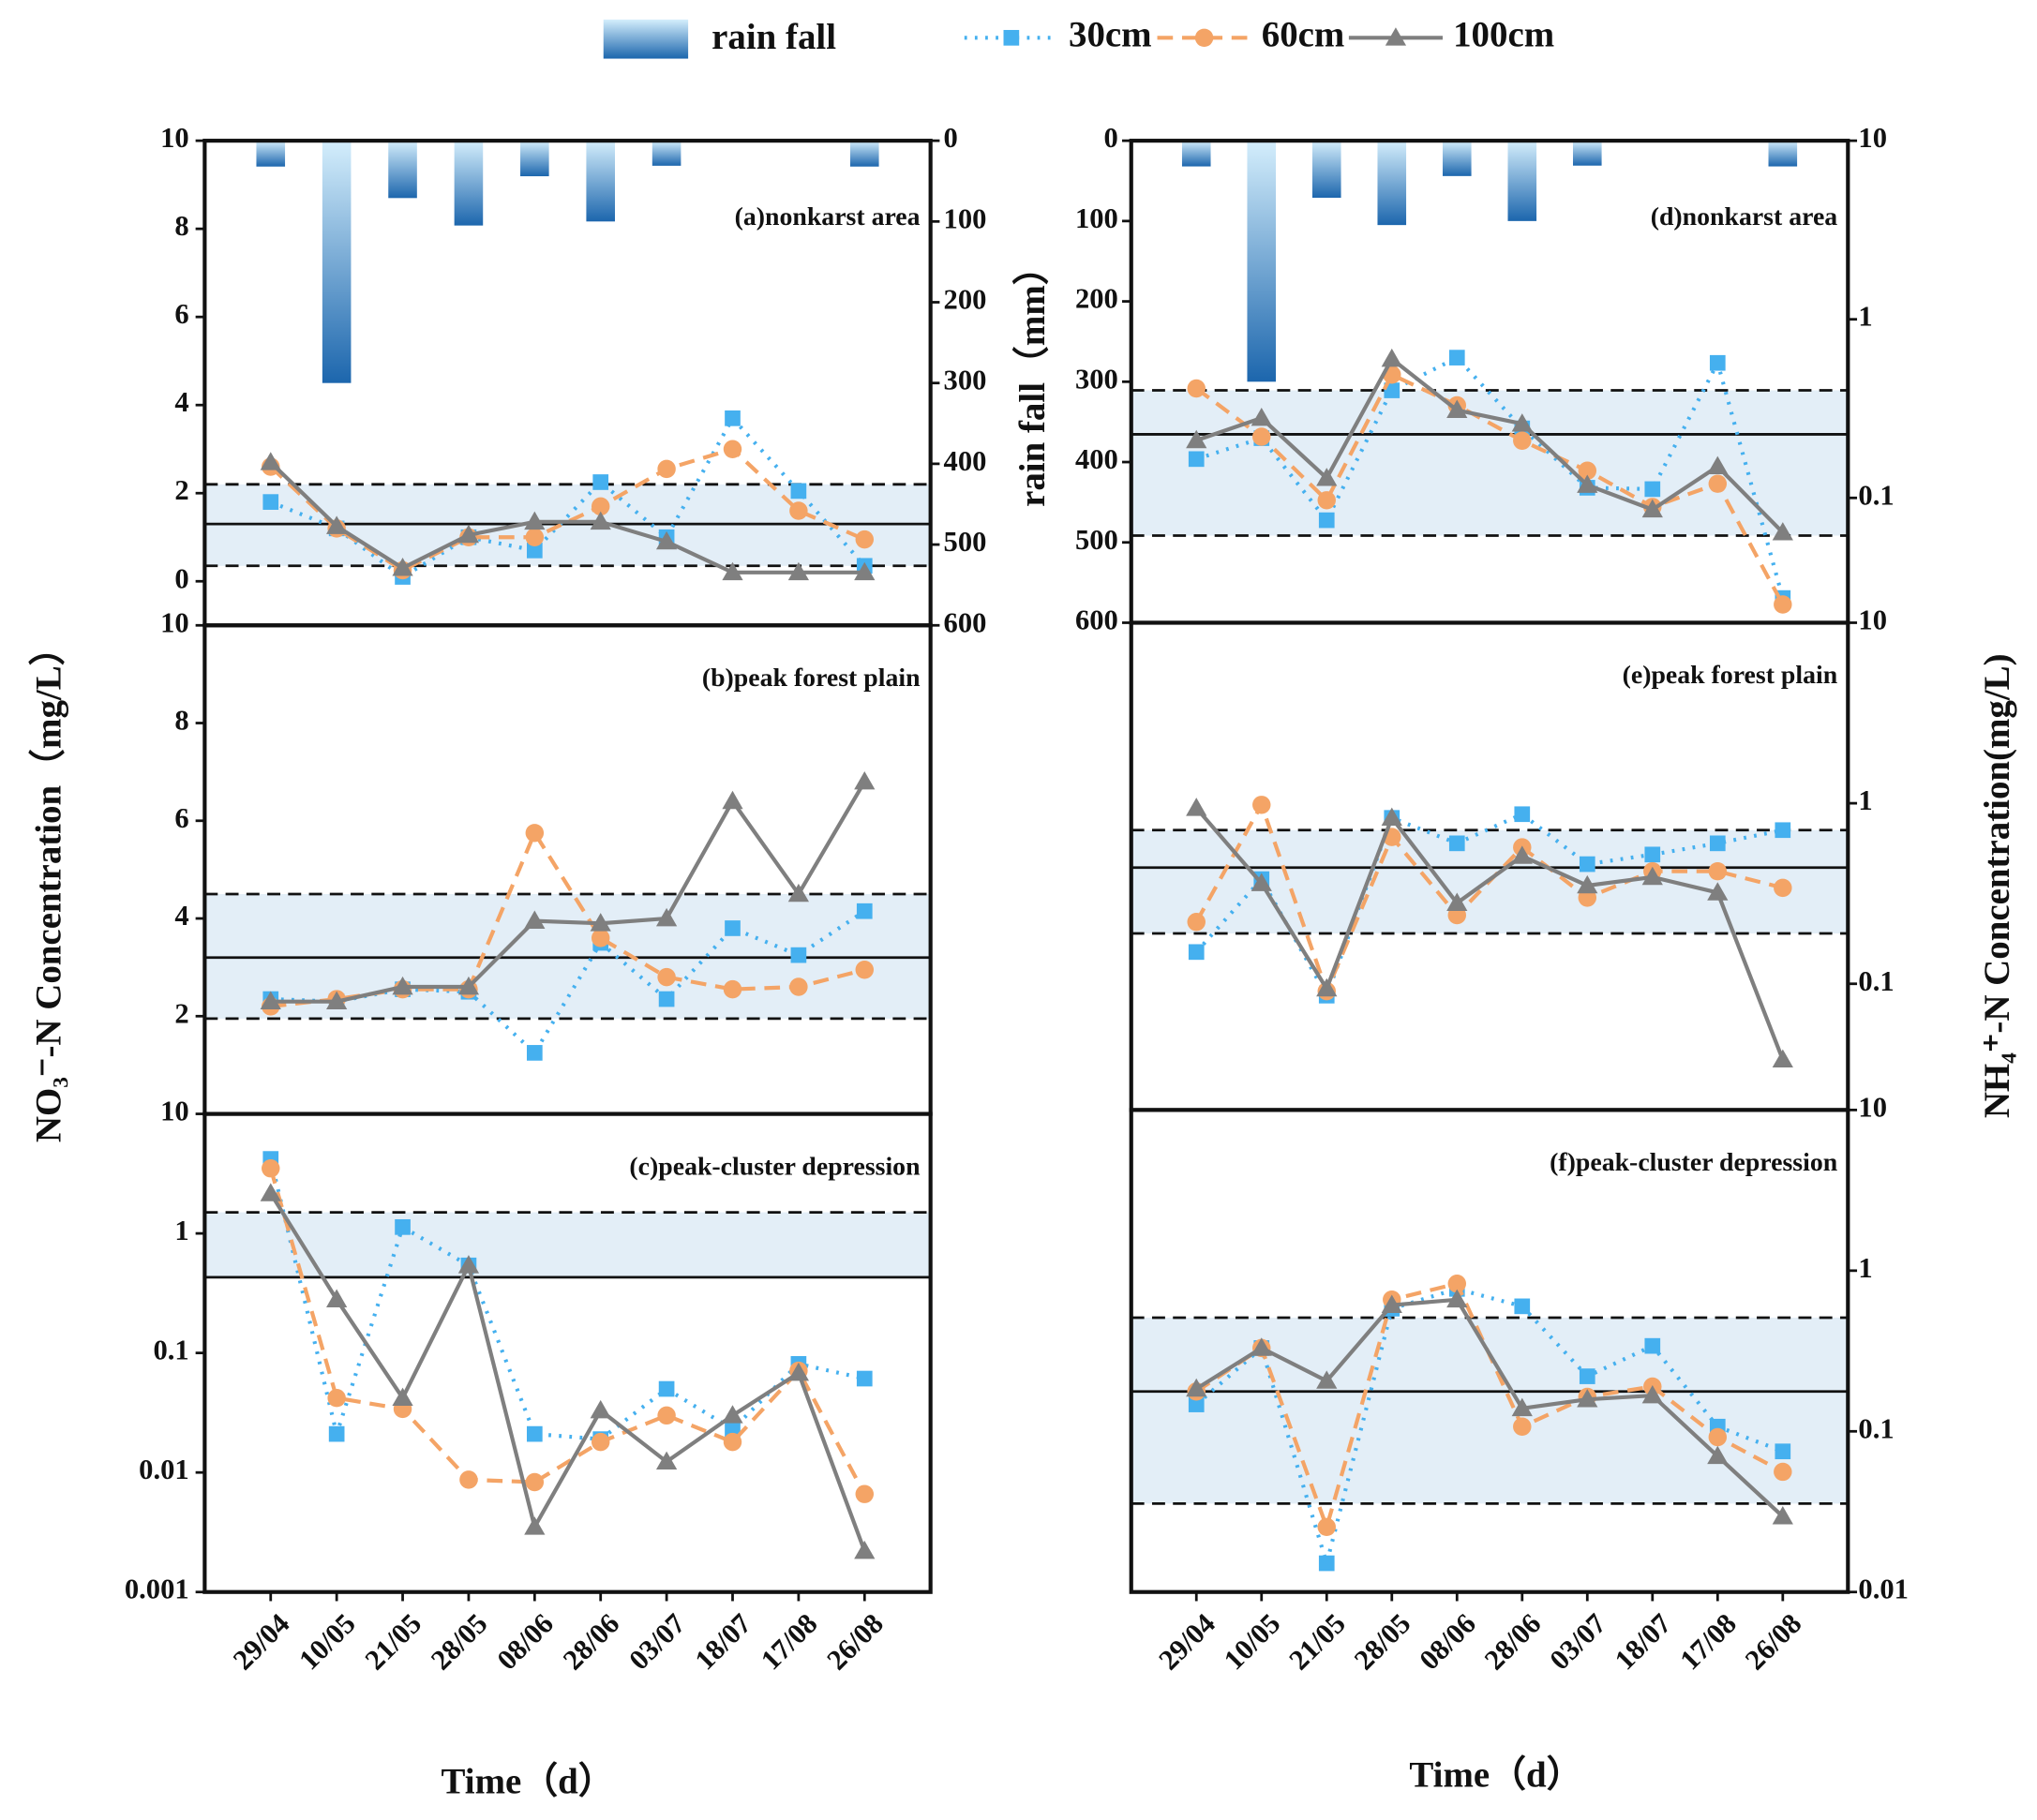  I want to click on legend-label: rain fall, so click(773, 37).